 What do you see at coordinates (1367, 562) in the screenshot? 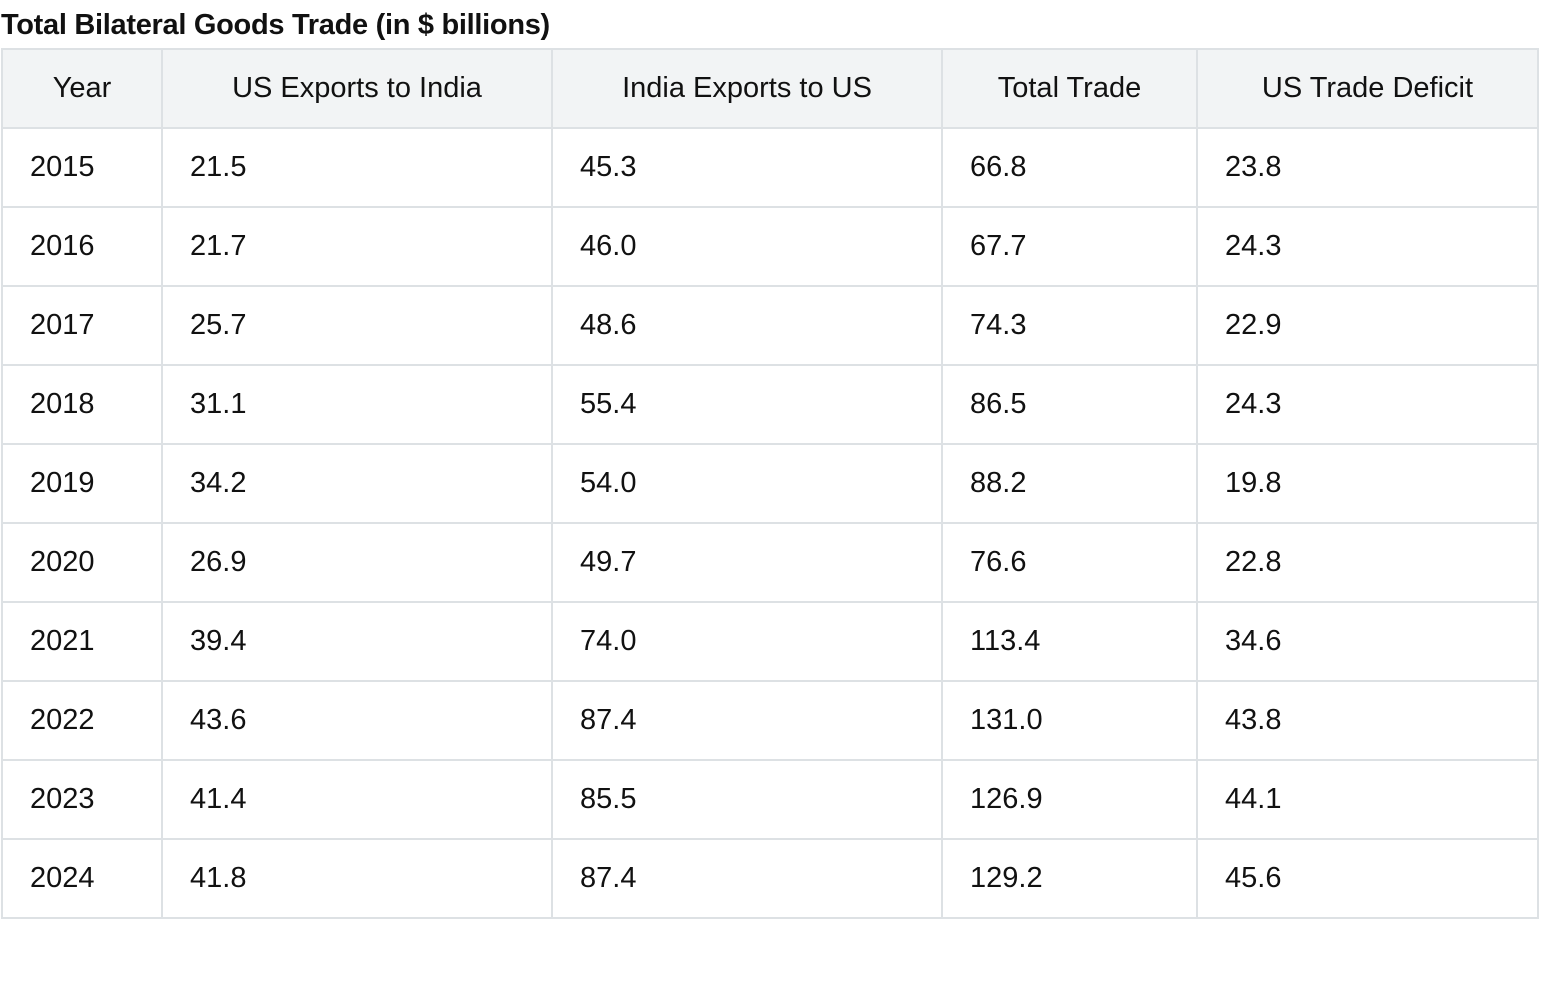
I see `cell-us-trade-deficit: 22.8` at bounding box center [1367, 562].